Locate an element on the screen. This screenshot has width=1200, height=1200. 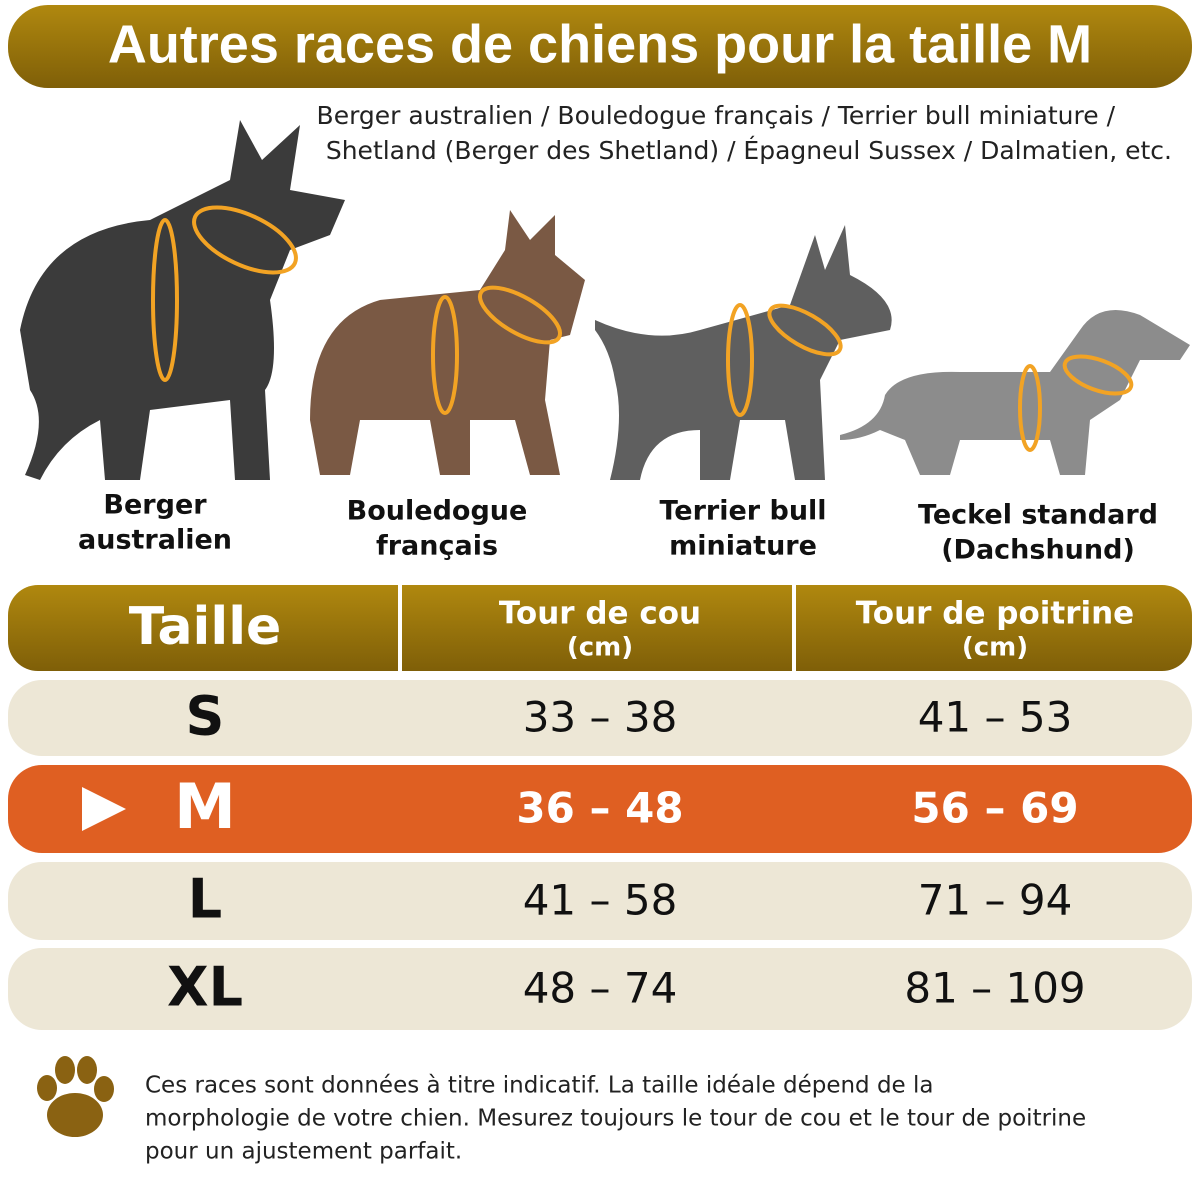
size-label: M is located at coordinates (205, 806).